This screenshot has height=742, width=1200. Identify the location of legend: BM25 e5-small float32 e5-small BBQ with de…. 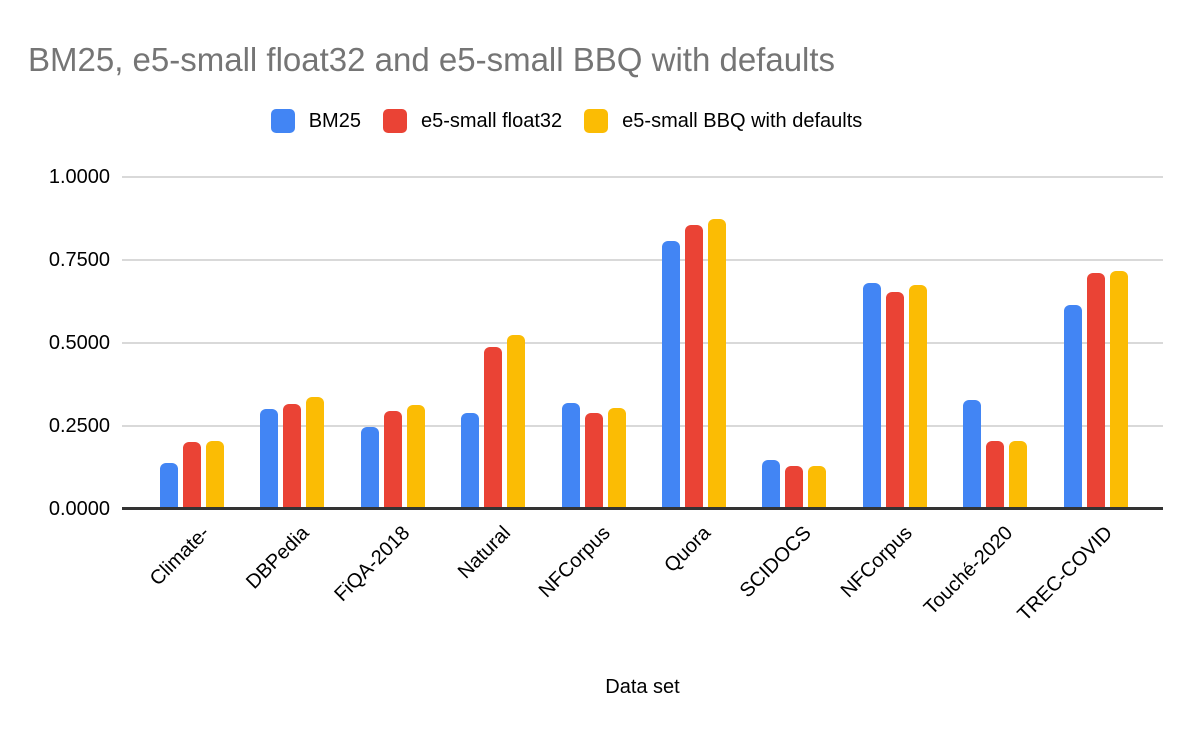
(566, 121).